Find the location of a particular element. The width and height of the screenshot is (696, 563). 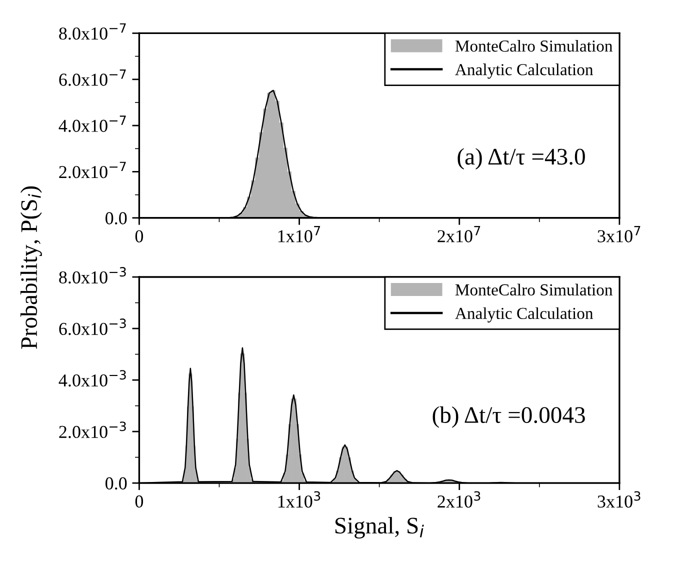

y-tick-label: 4.0x10$^{−7}$ is located at coordinates (92, 124).